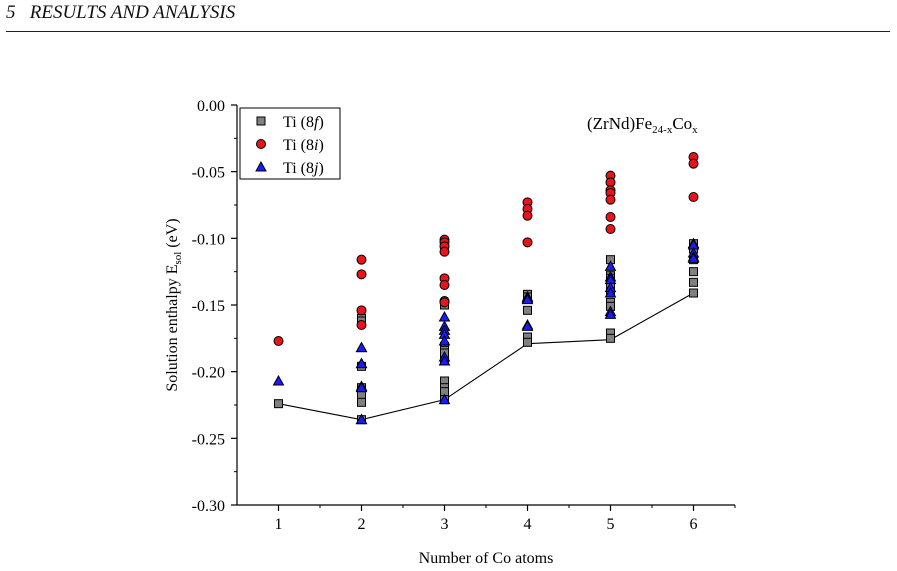 The image size is (897, 571). What do you see at coordinates (695, 130) in the screenshot?
I see `chart-title-sub2: x` at bounding box center [695, 130].